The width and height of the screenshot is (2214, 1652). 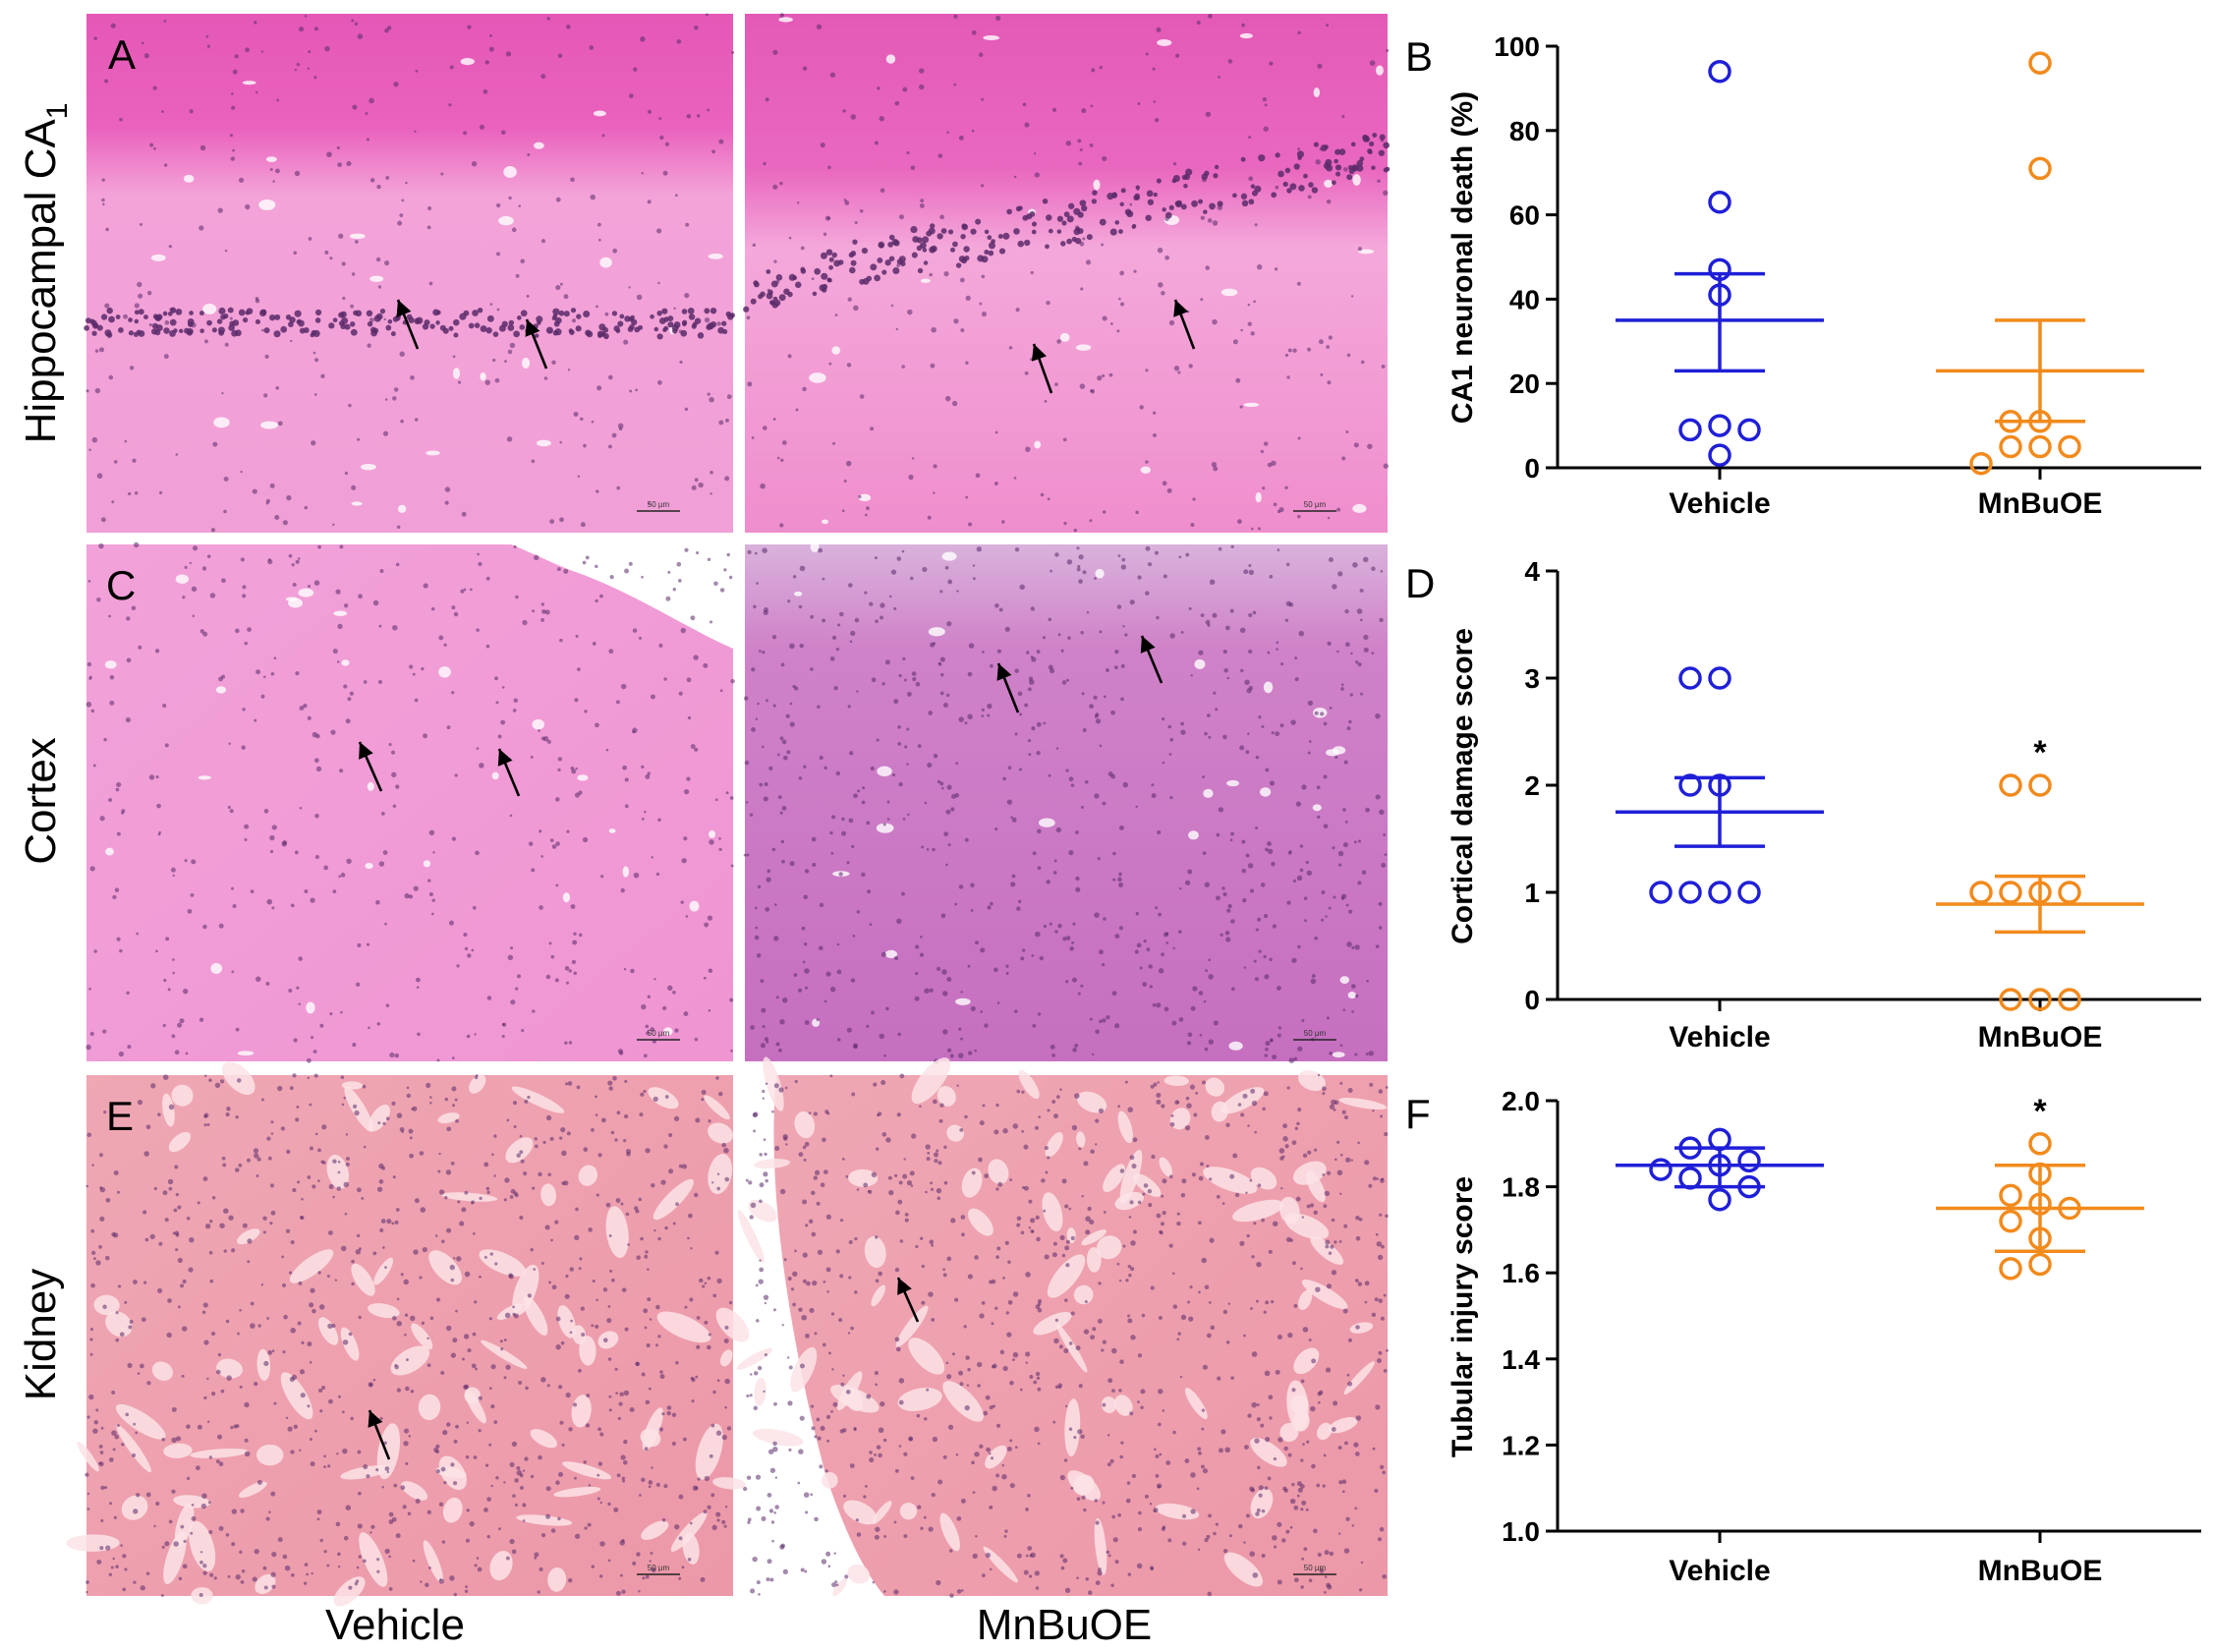 What do you see at coordinates (1418, 1114) in the screenshot?
I see `panel-letter-f: F` at bounding box center [1418, 1114].